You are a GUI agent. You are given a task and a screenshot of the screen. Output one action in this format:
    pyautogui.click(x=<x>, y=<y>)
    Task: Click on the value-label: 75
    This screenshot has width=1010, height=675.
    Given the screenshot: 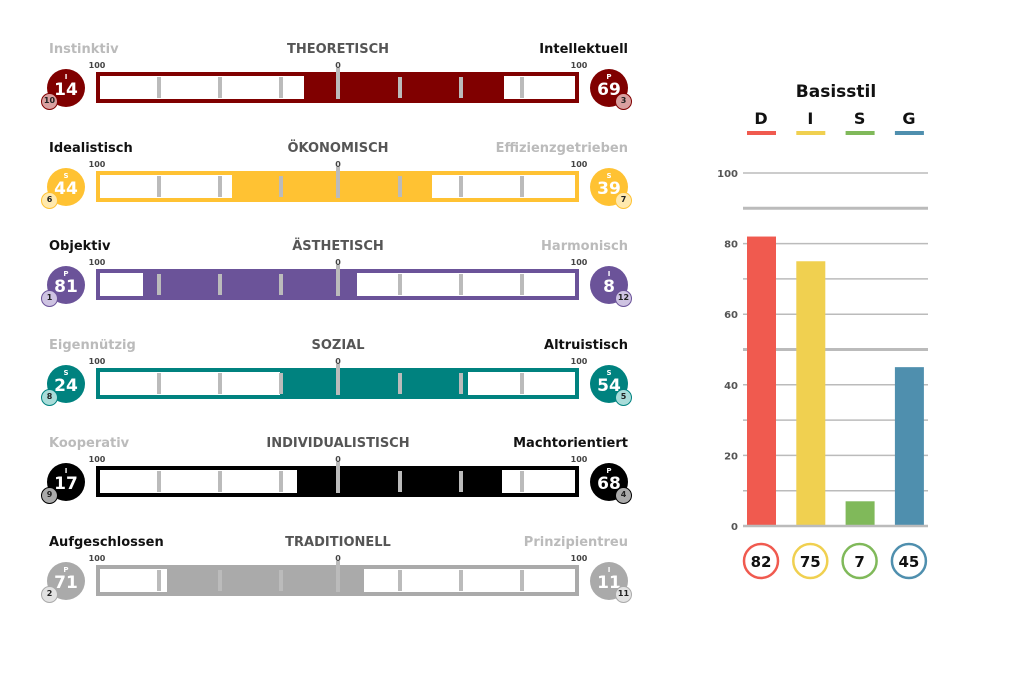 What is the action you would take?
    pyautogui.click(x=810, y=562)
    